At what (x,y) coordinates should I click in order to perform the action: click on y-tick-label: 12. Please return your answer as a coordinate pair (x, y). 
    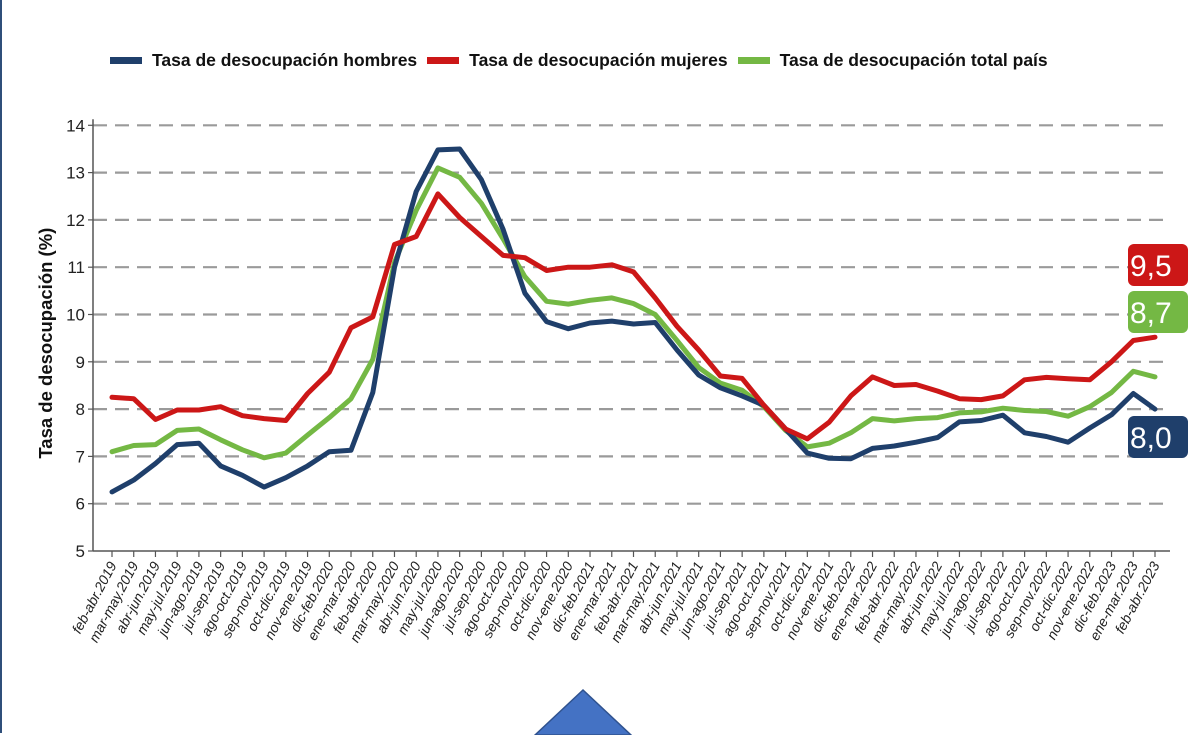
    Looking at the image, I should click on (75, 220).